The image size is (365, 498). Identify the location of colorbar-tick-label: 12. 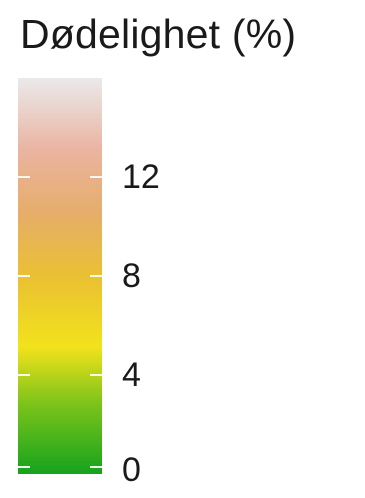
(141, 177).